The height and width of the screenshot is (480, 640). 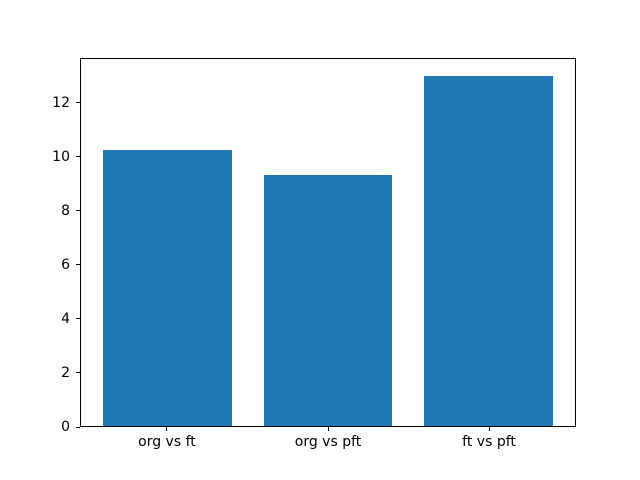 I want to click on bar-org-vs-pft, so click(x=328, y=300).